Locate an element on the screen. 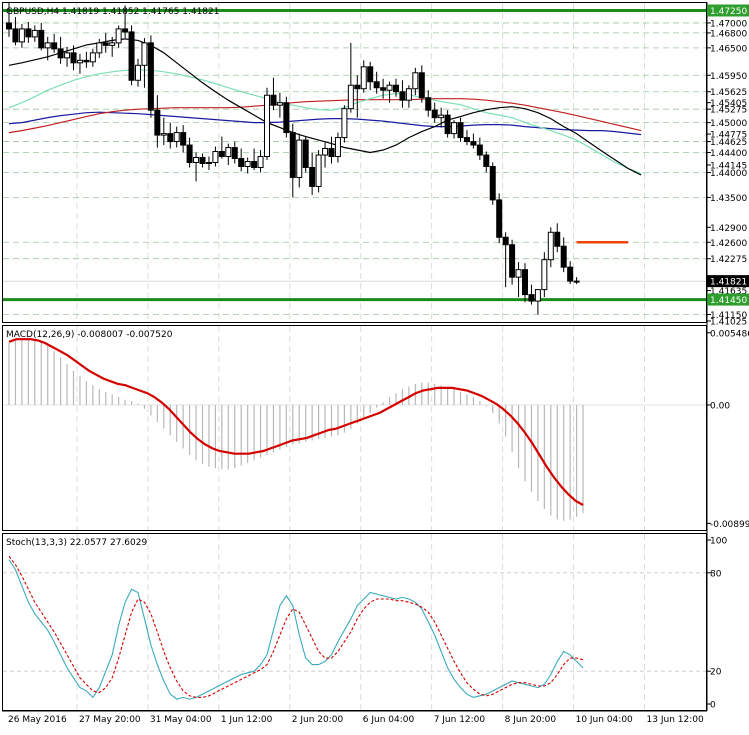 The height and width of the screenshot is (735, 749). time-axis-label: 2 Jun 20:00 is located at coordinates (318, 720).